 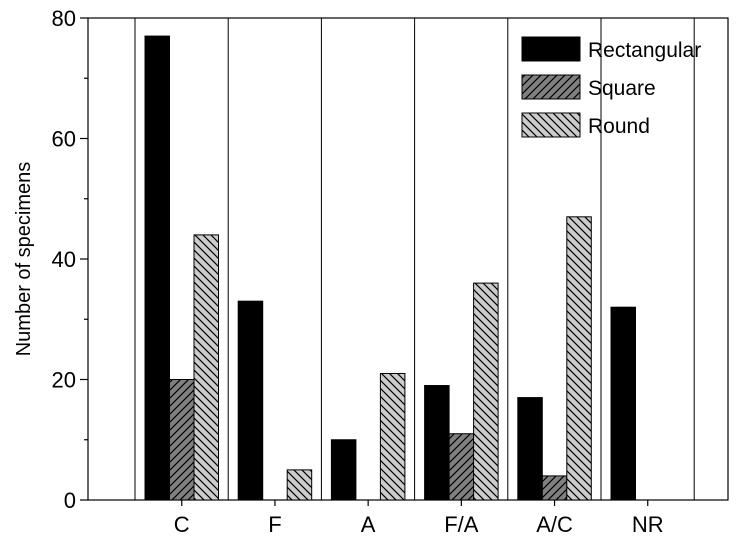 What do you see at coordinates (437, 443) in the screenshot?
I see `bar-rectangular-f-a` at bounding box center [437, 443].